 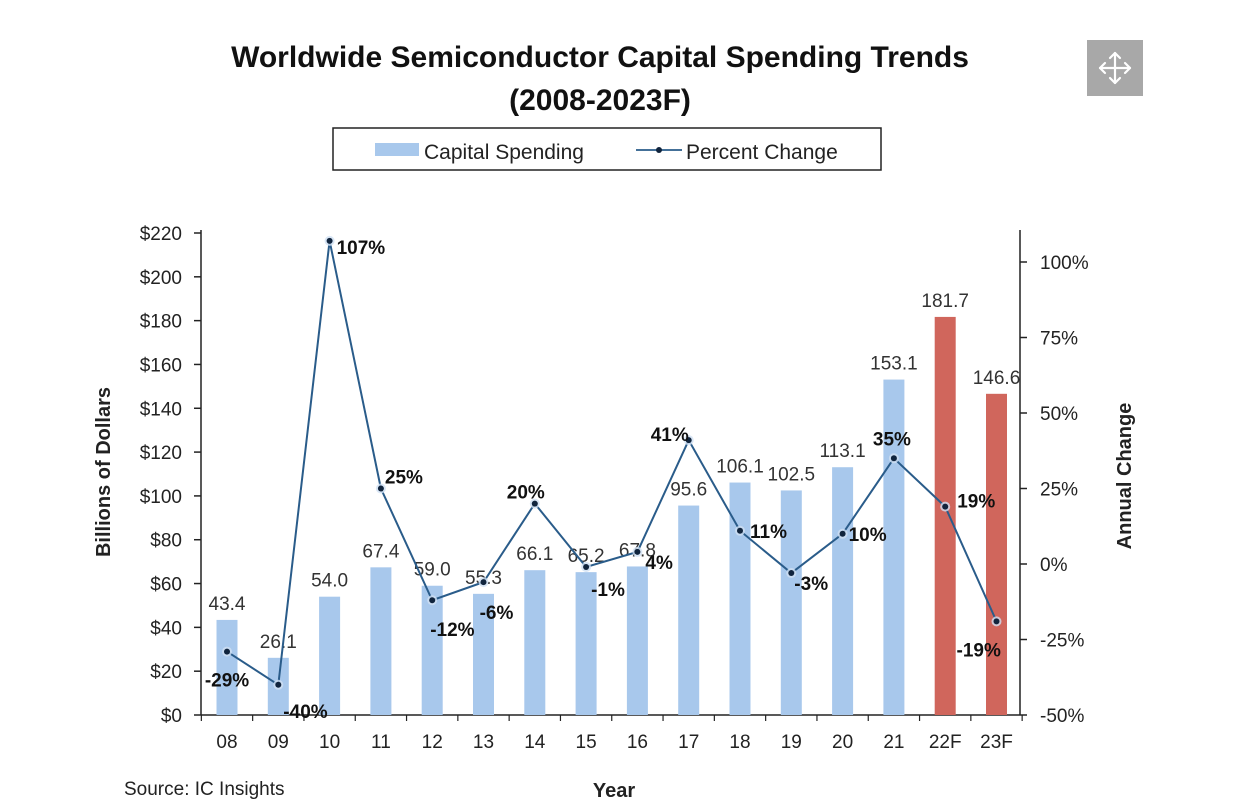 I want to click on x-tick-label: 10, so click(x=329, y=742).